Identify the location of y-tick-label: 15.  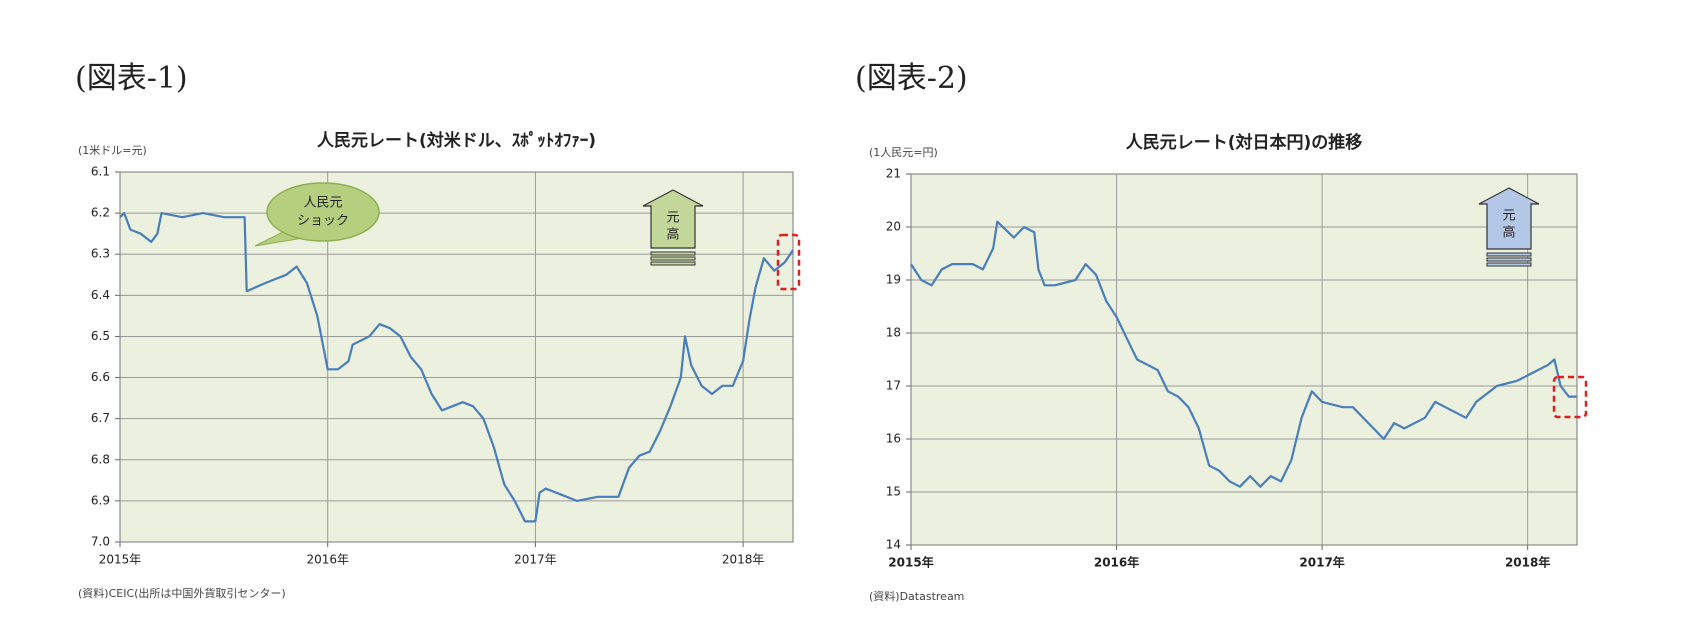
(893, 492).